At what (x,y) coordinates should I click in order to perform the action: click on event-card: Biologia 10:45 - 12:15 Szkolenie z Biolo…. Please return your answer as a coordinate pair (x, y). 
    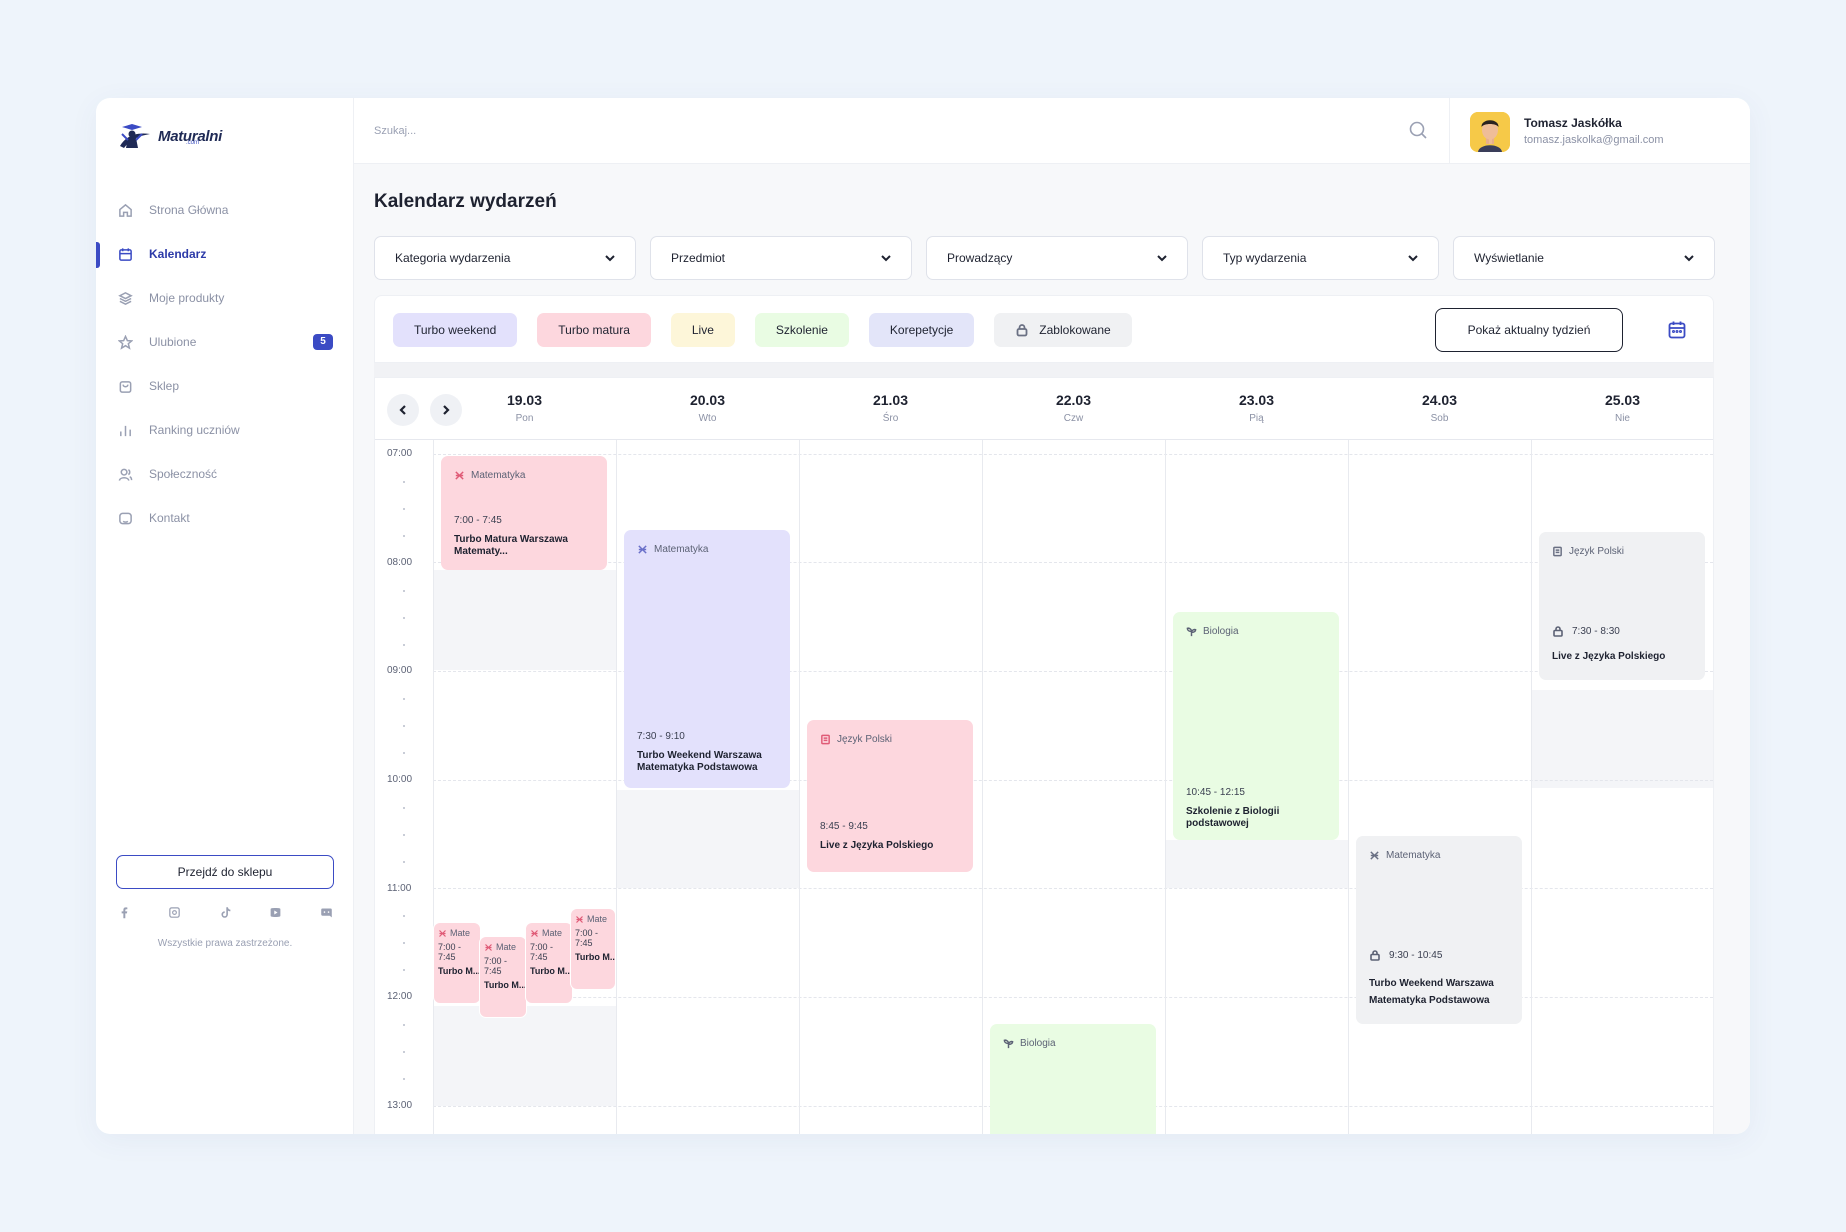
    Looking at the image, I should click on (1256, 726).